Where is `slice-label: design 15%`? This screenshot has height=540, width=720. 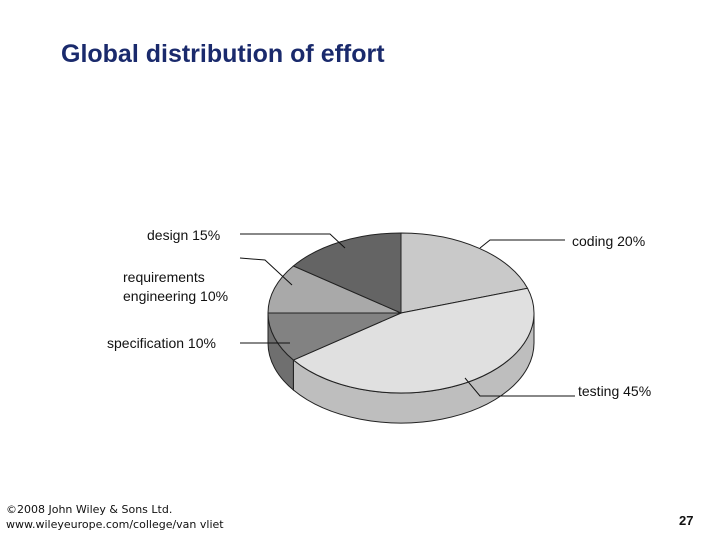
slice-label: design 15% is located at coordinates (184, 235).